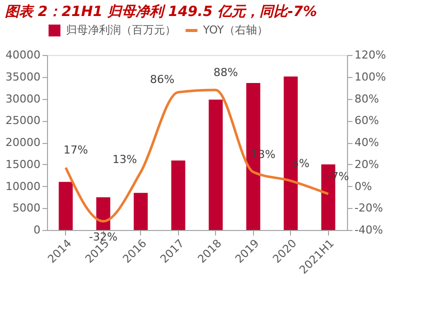 Image resolution: width=428 pixels, height=334 pixels. I want to click on legend-label: YOY（右轴）, so click(235, 30).